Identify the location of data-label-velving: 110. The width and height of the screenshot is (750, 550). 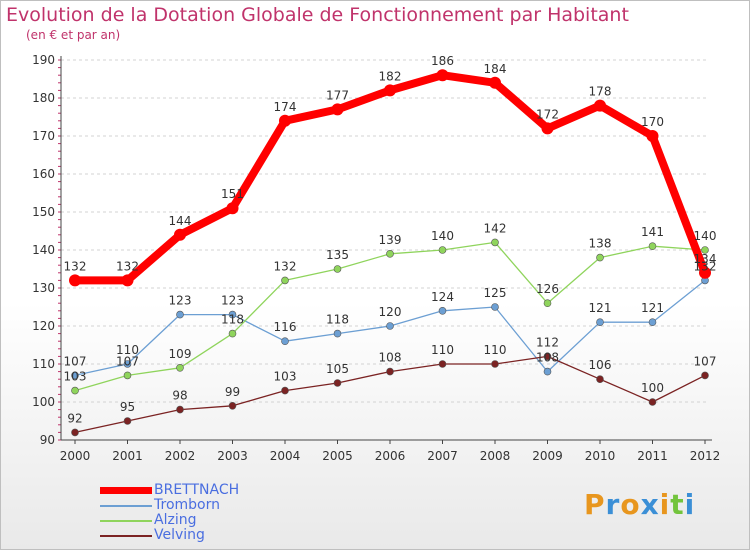
(495, 350).